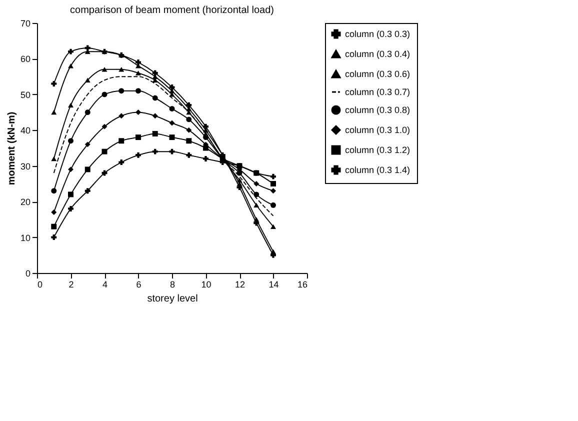 The image size is (578, 421). I want to click on legend-label: column (0.3 0.6), so click(377, 74).